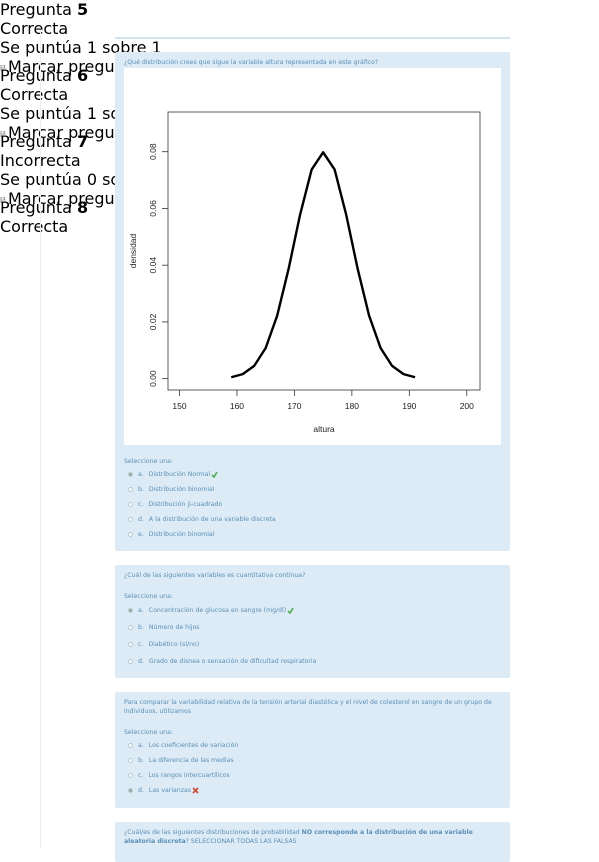 This screenshot has width=599, height=862. I want to click on y-tick-label: 0.00, so click(153, 378).